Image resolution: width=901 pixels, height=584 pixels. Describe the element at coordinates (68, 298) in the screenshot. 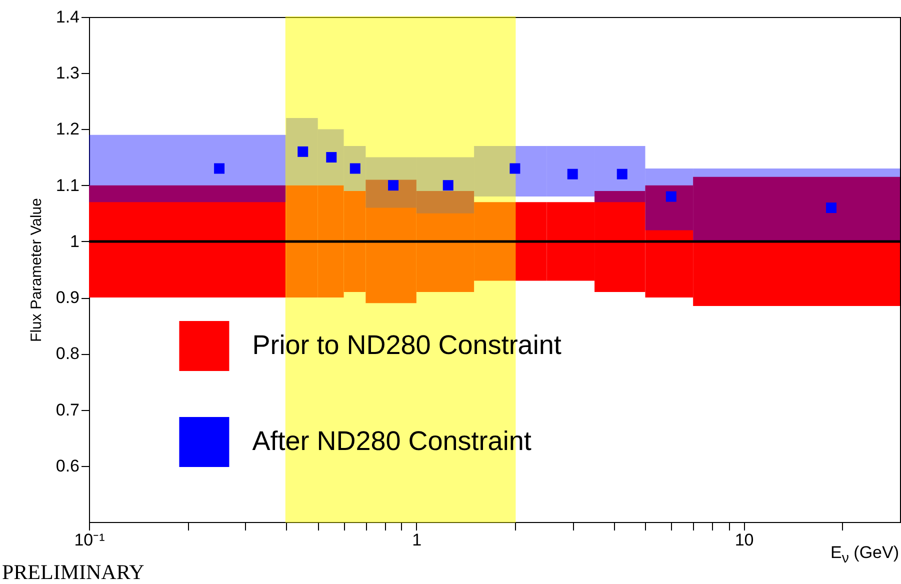

I see `y-tick-label: 0.9` at that location.